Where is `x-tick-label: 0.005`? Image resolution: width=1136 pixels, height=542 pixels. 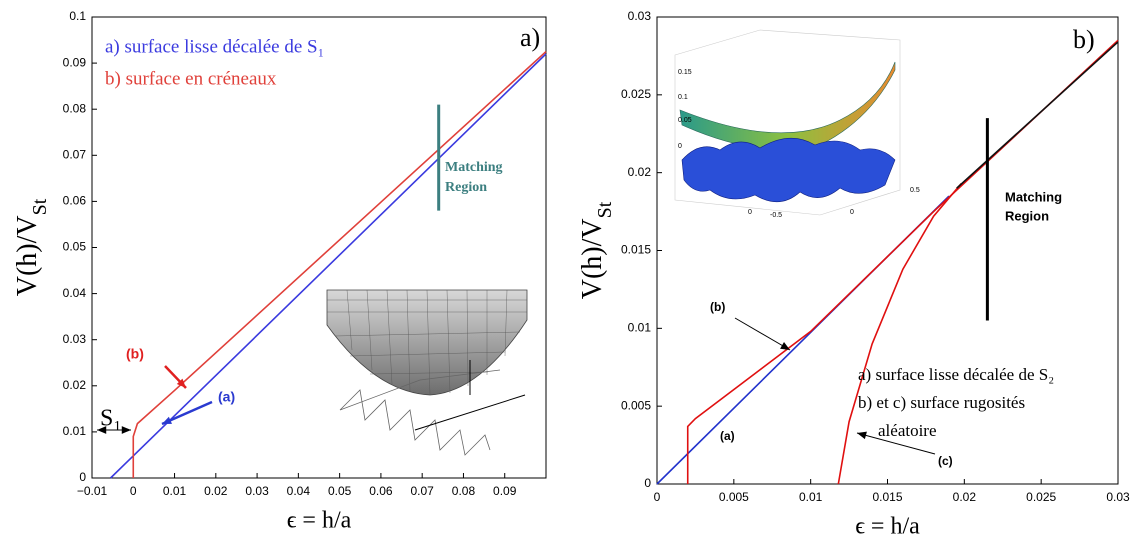
x-tick-label: 0.005 is located at coordinates (734, 497).